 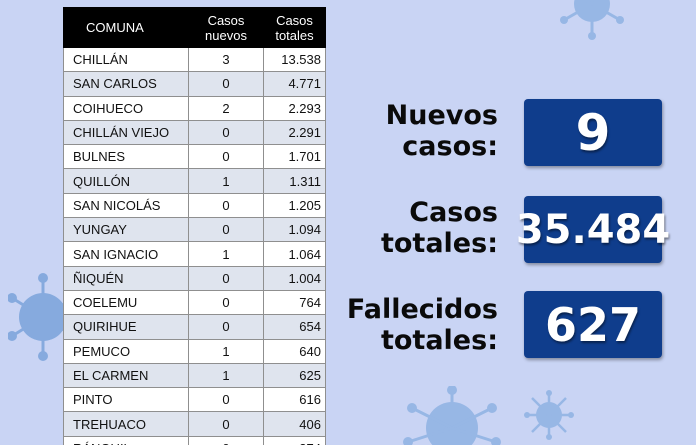 I want to click on comuna-cell: SAN IGNACIO, so click(x=126, y=254).